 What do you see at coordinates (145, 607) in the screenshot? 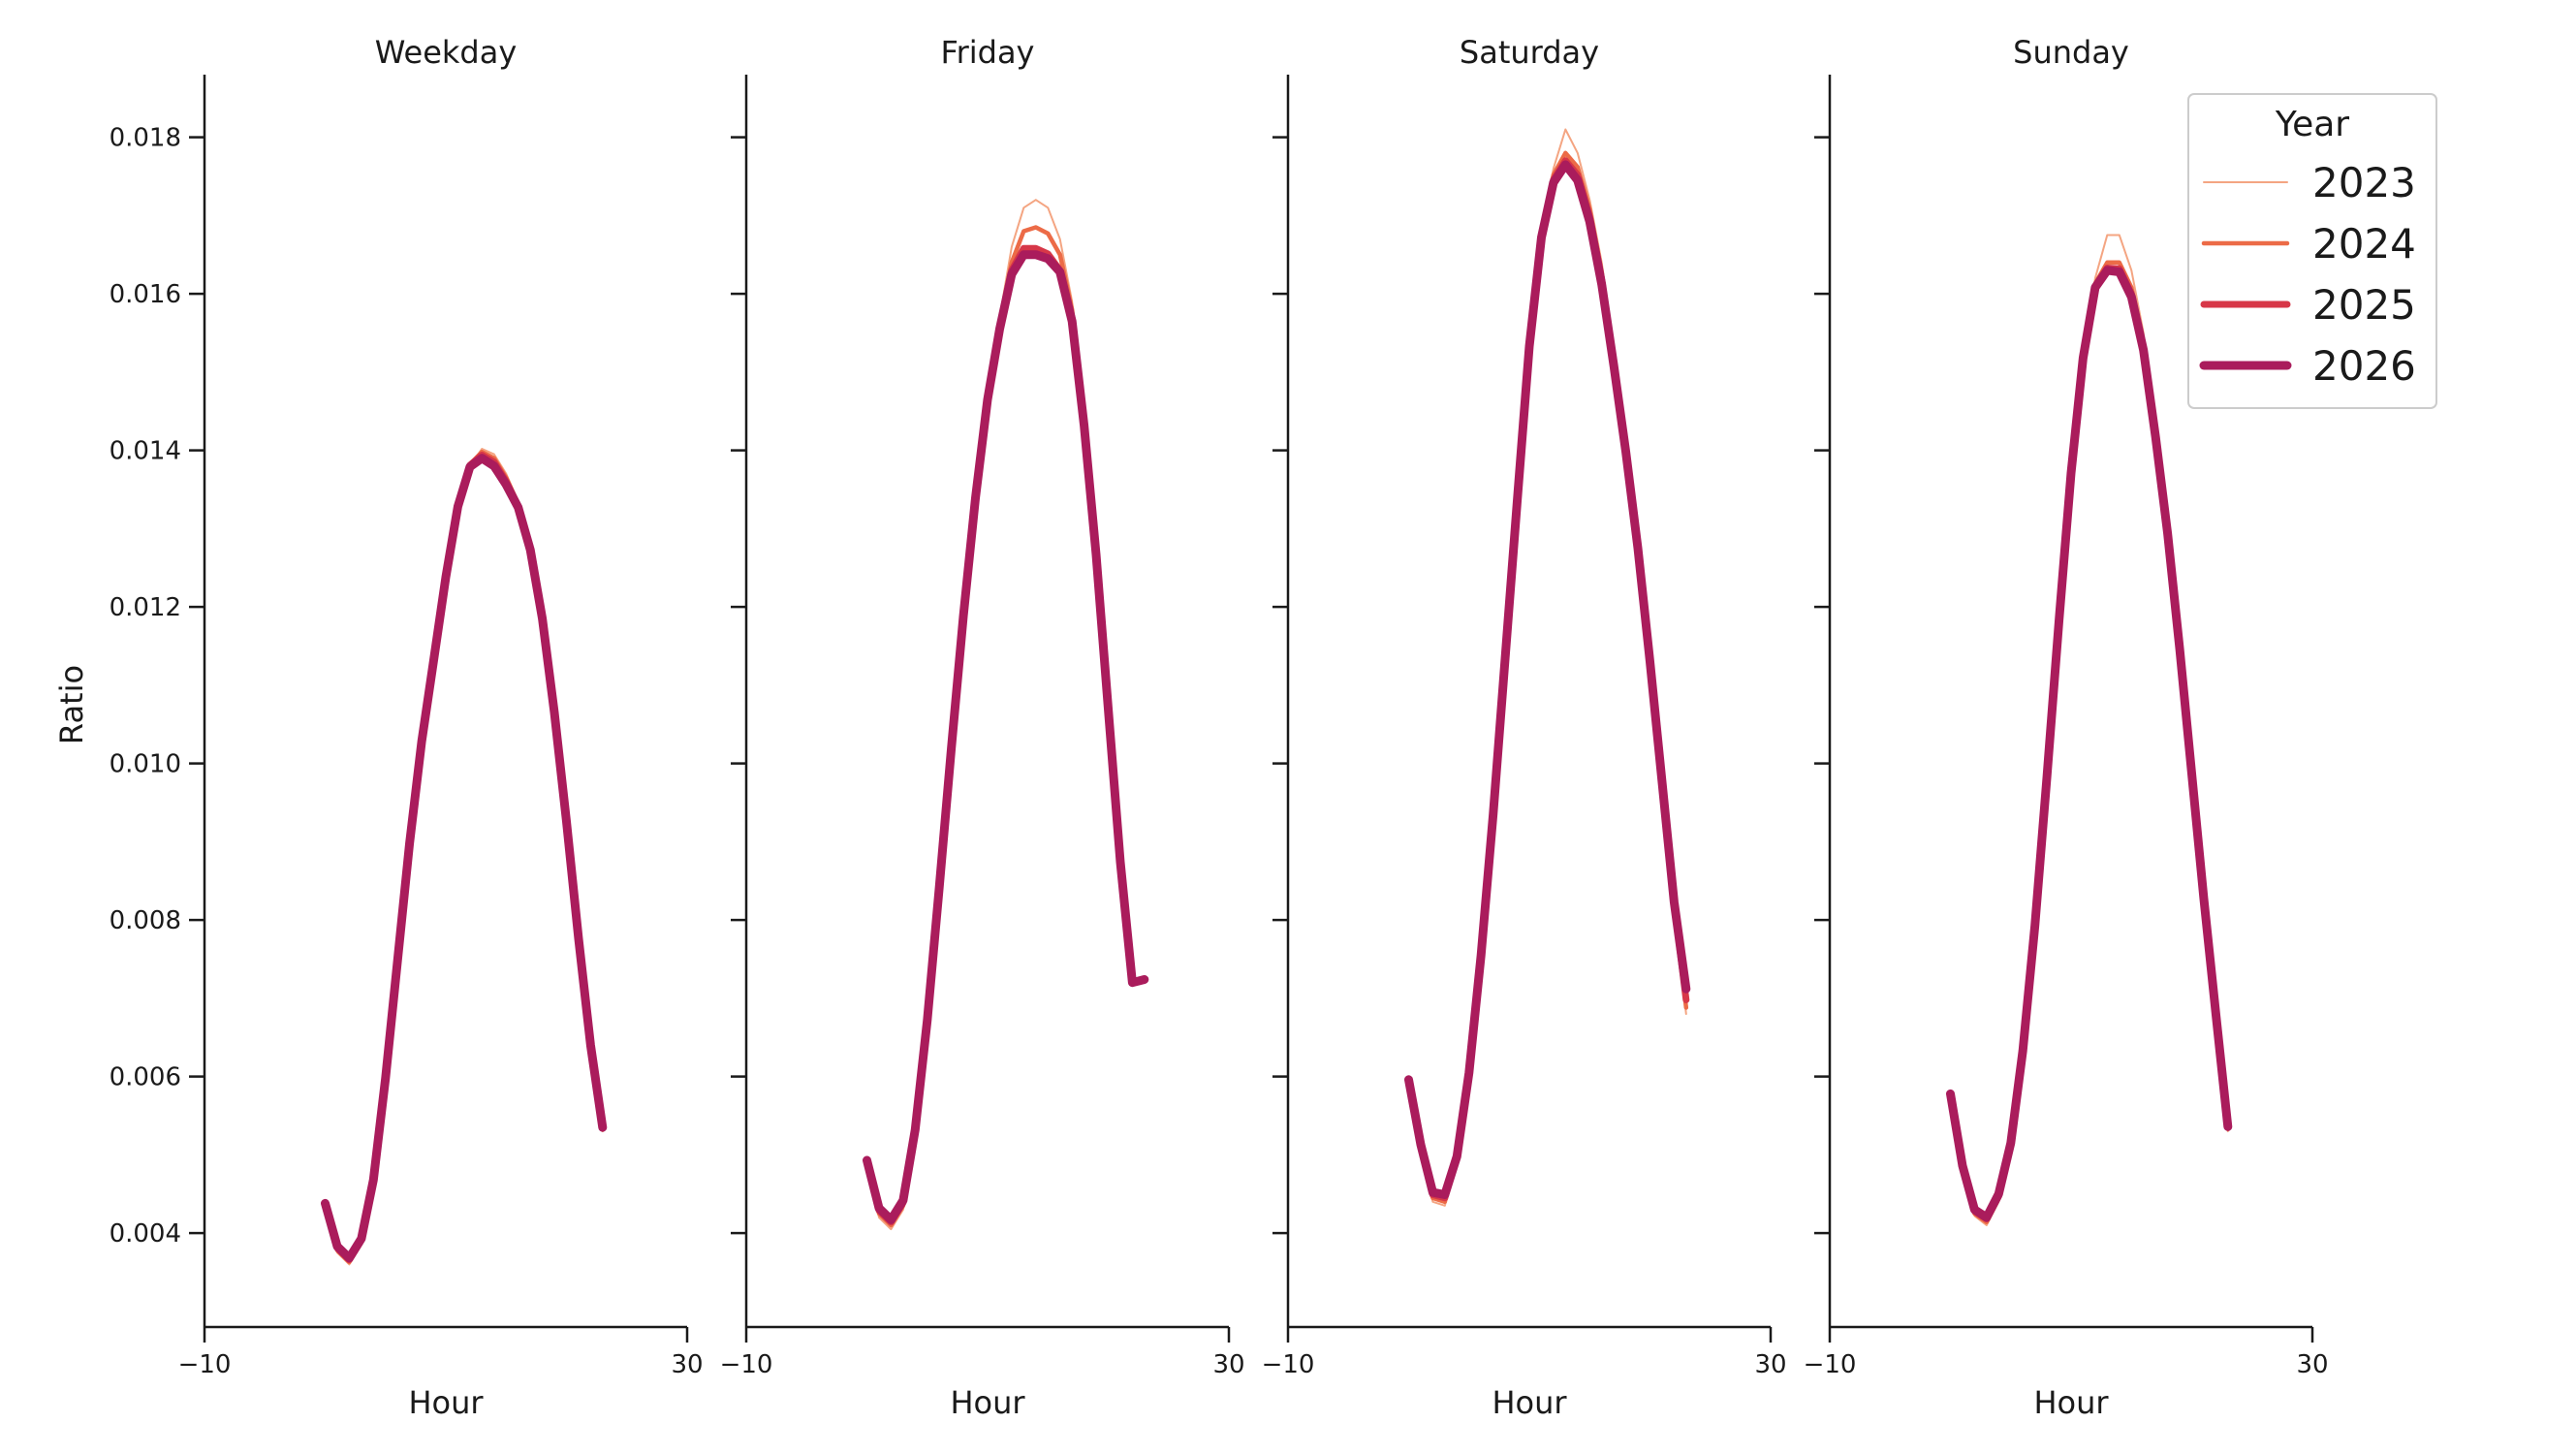
I see `y-tick-label: 0.012` at bounding box center [145, 607].